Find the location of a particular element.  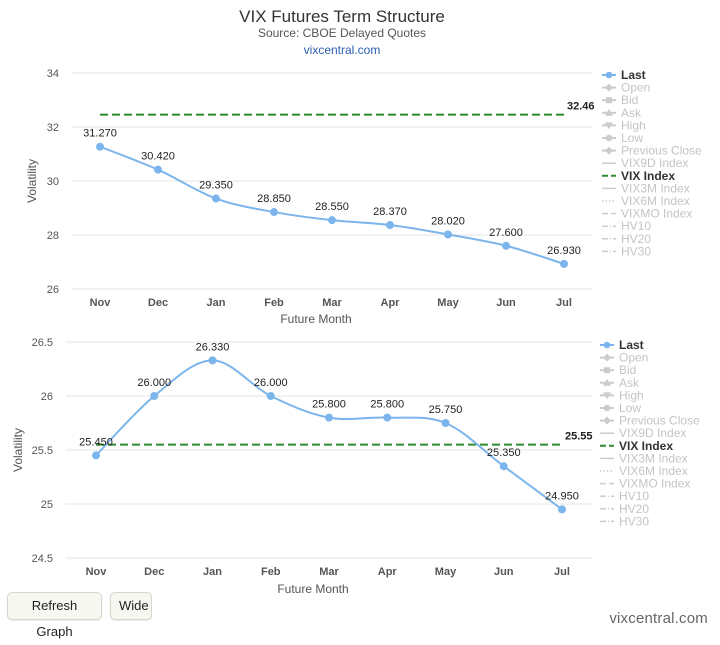

wide-button: Wide is located at coordinates (131, 606).